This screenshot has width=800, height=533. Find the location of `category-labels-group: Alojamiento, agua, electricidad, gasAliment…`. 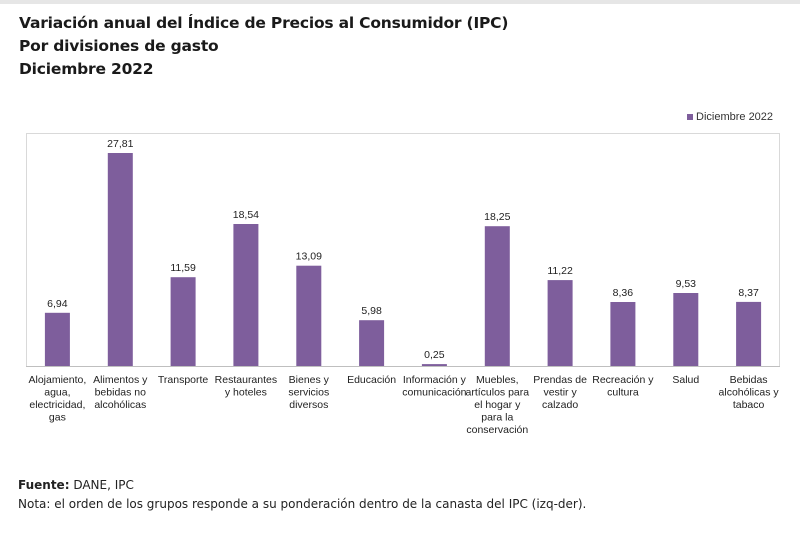

category-labels-group: Alojamiento, agua, electricidad, gasAliment… is located at coordinates (404, 405).